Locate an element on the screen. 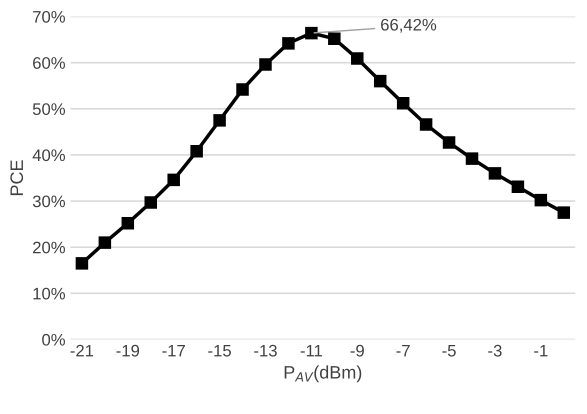  x-tick-label: -15 is located at coordinates (219, 350).